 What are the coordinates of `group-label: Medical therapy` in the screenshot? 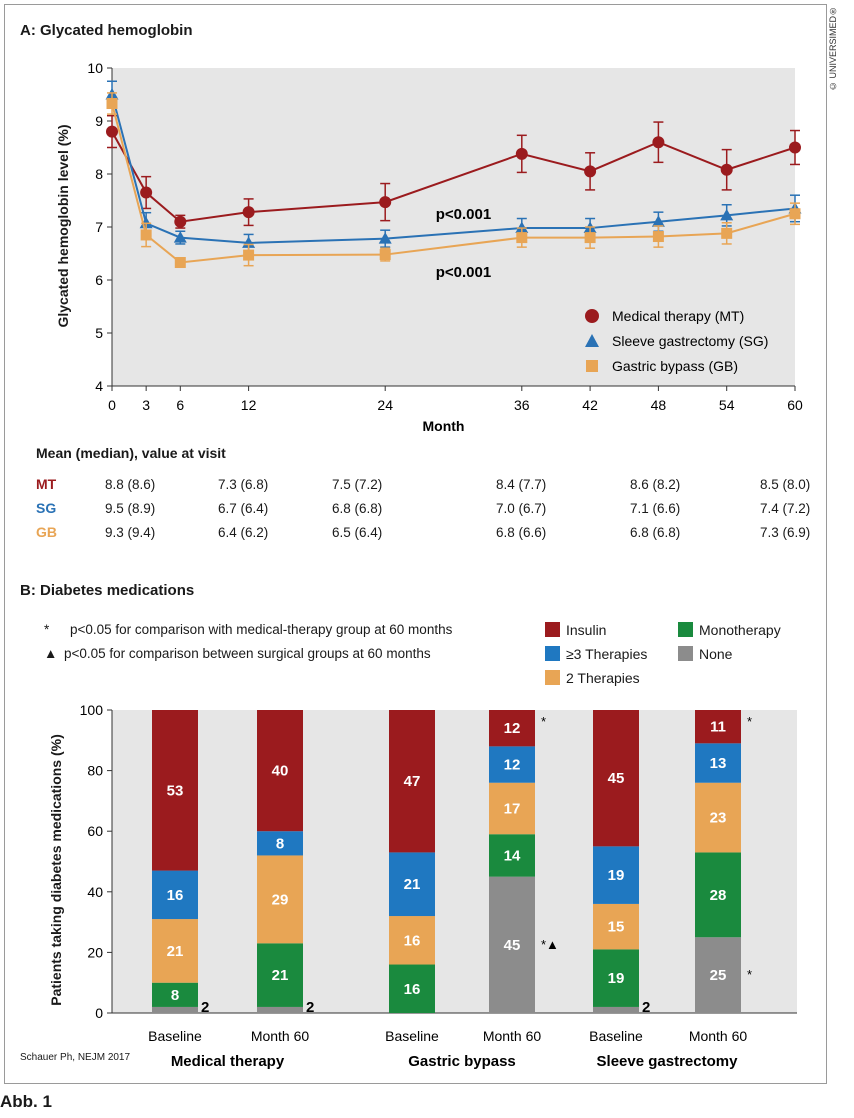 It's located at (228, 1061).